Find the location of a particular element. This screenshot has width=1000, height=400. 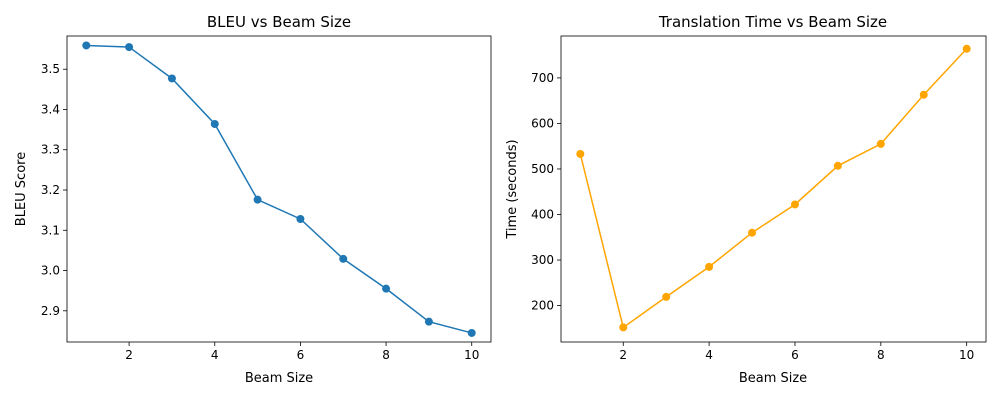

y-tick-label: 200 is located at coordinates (542, 306).